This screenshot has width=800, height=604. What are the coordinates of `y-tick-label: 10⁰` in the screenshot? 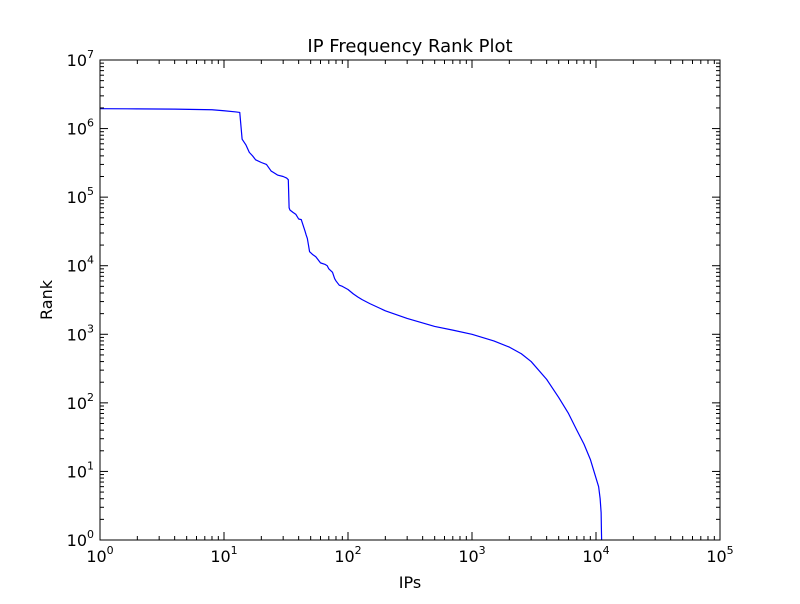 It's located at (80, 539).